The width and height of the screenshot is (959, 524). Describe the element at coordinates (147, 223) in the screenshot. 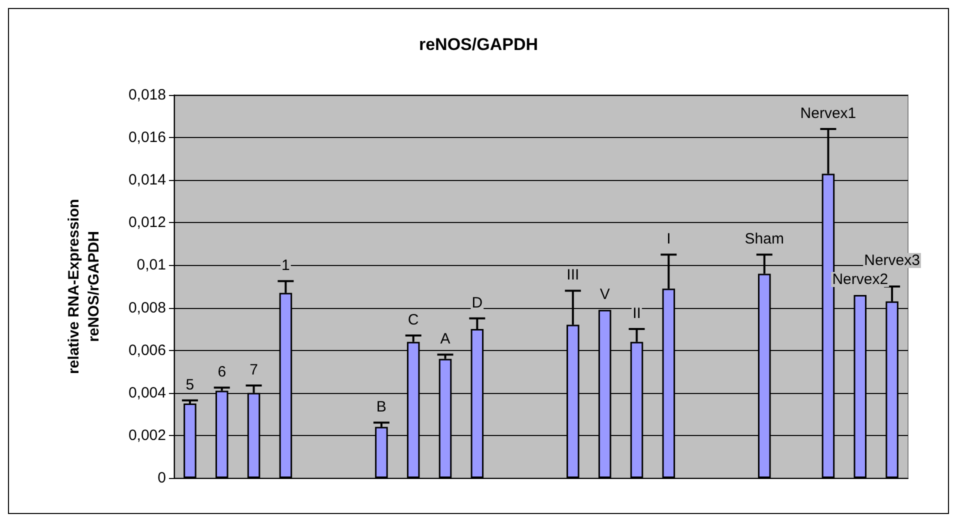

I see `y-tick-label: 0,012` at that location.